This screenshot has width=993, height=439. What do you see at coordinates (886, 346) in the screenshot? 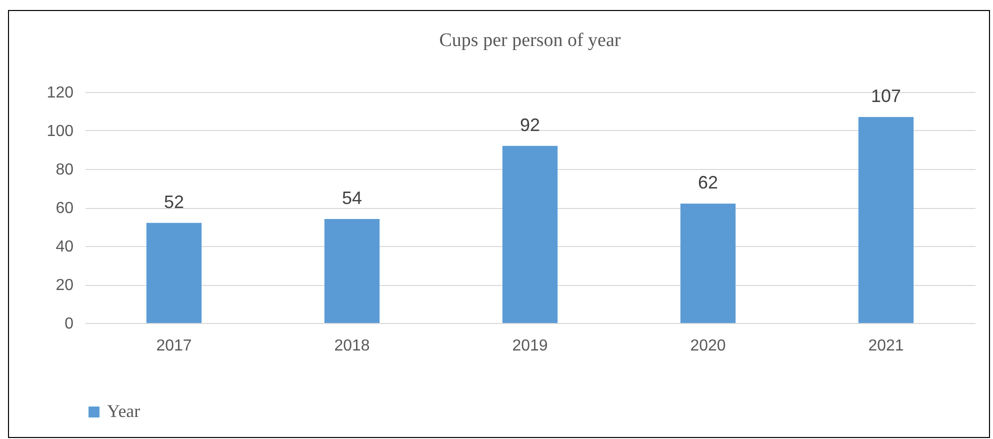
I see `x-tick-label: 2021` at bounding box center [886, 346].